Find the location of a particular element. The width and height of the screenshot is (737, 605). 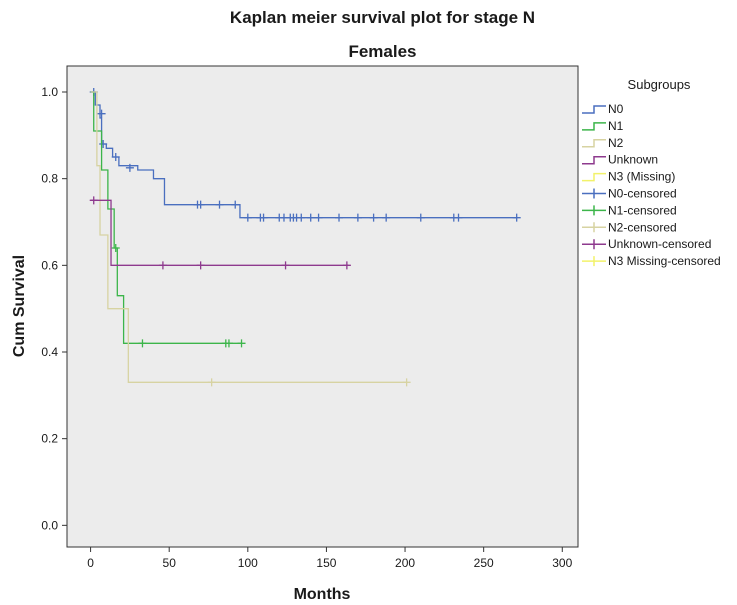

legend-label: Unknown-censored is located at coordinates (659, 244).